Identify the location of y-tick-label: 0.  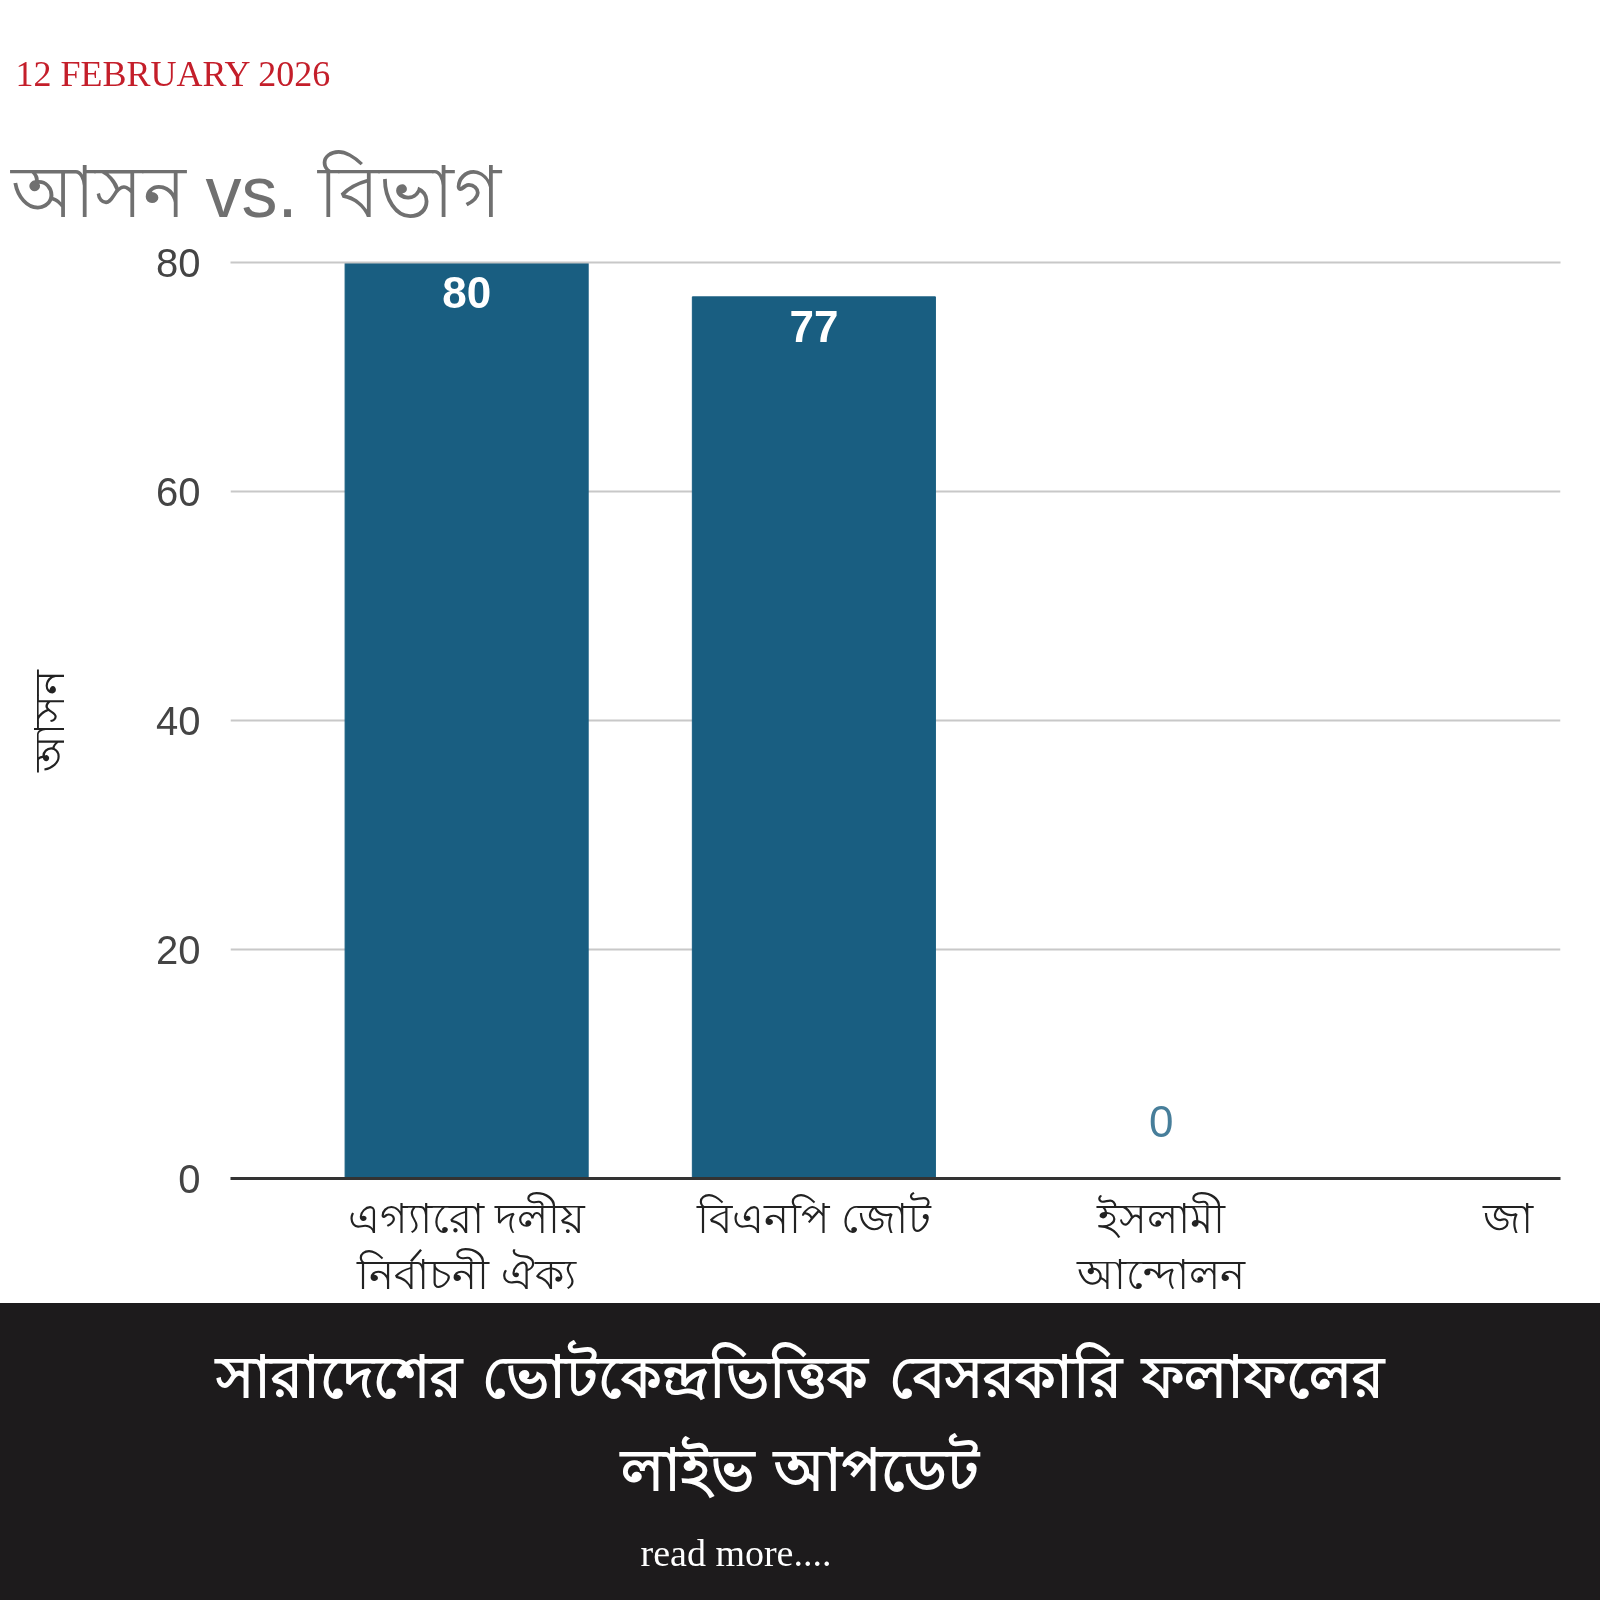
(189, 1178).